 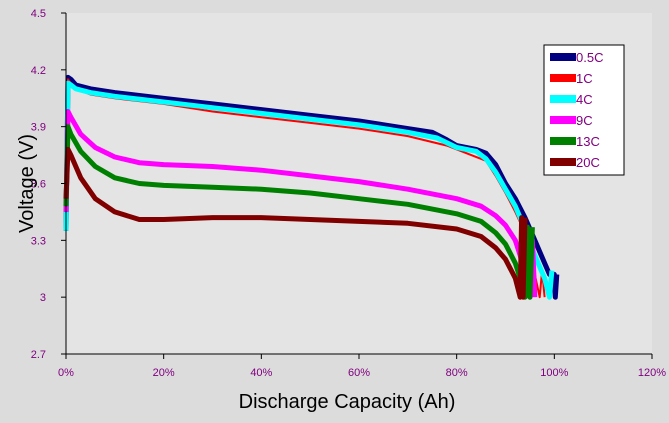 I want to click on legend-box, so click(x=584, y=110).